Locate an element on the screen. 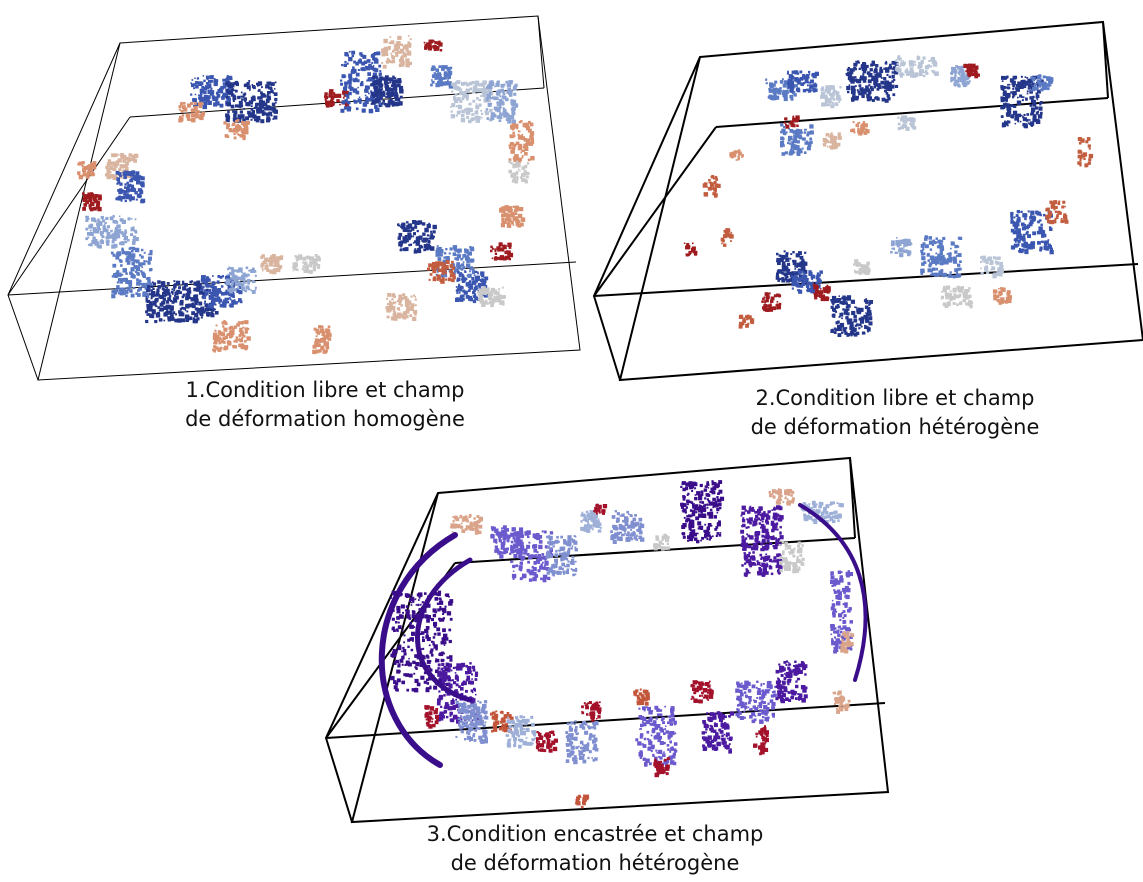 This screenshot has height=882, width=1143. caption-1-line-2: de déformation homogène is located at coordinates (325, 419).